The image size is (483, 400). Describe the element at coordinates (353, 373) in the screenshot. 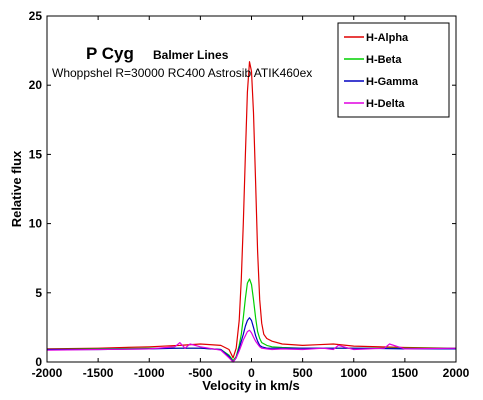

I see `x-tick-label: 1000` at that location.